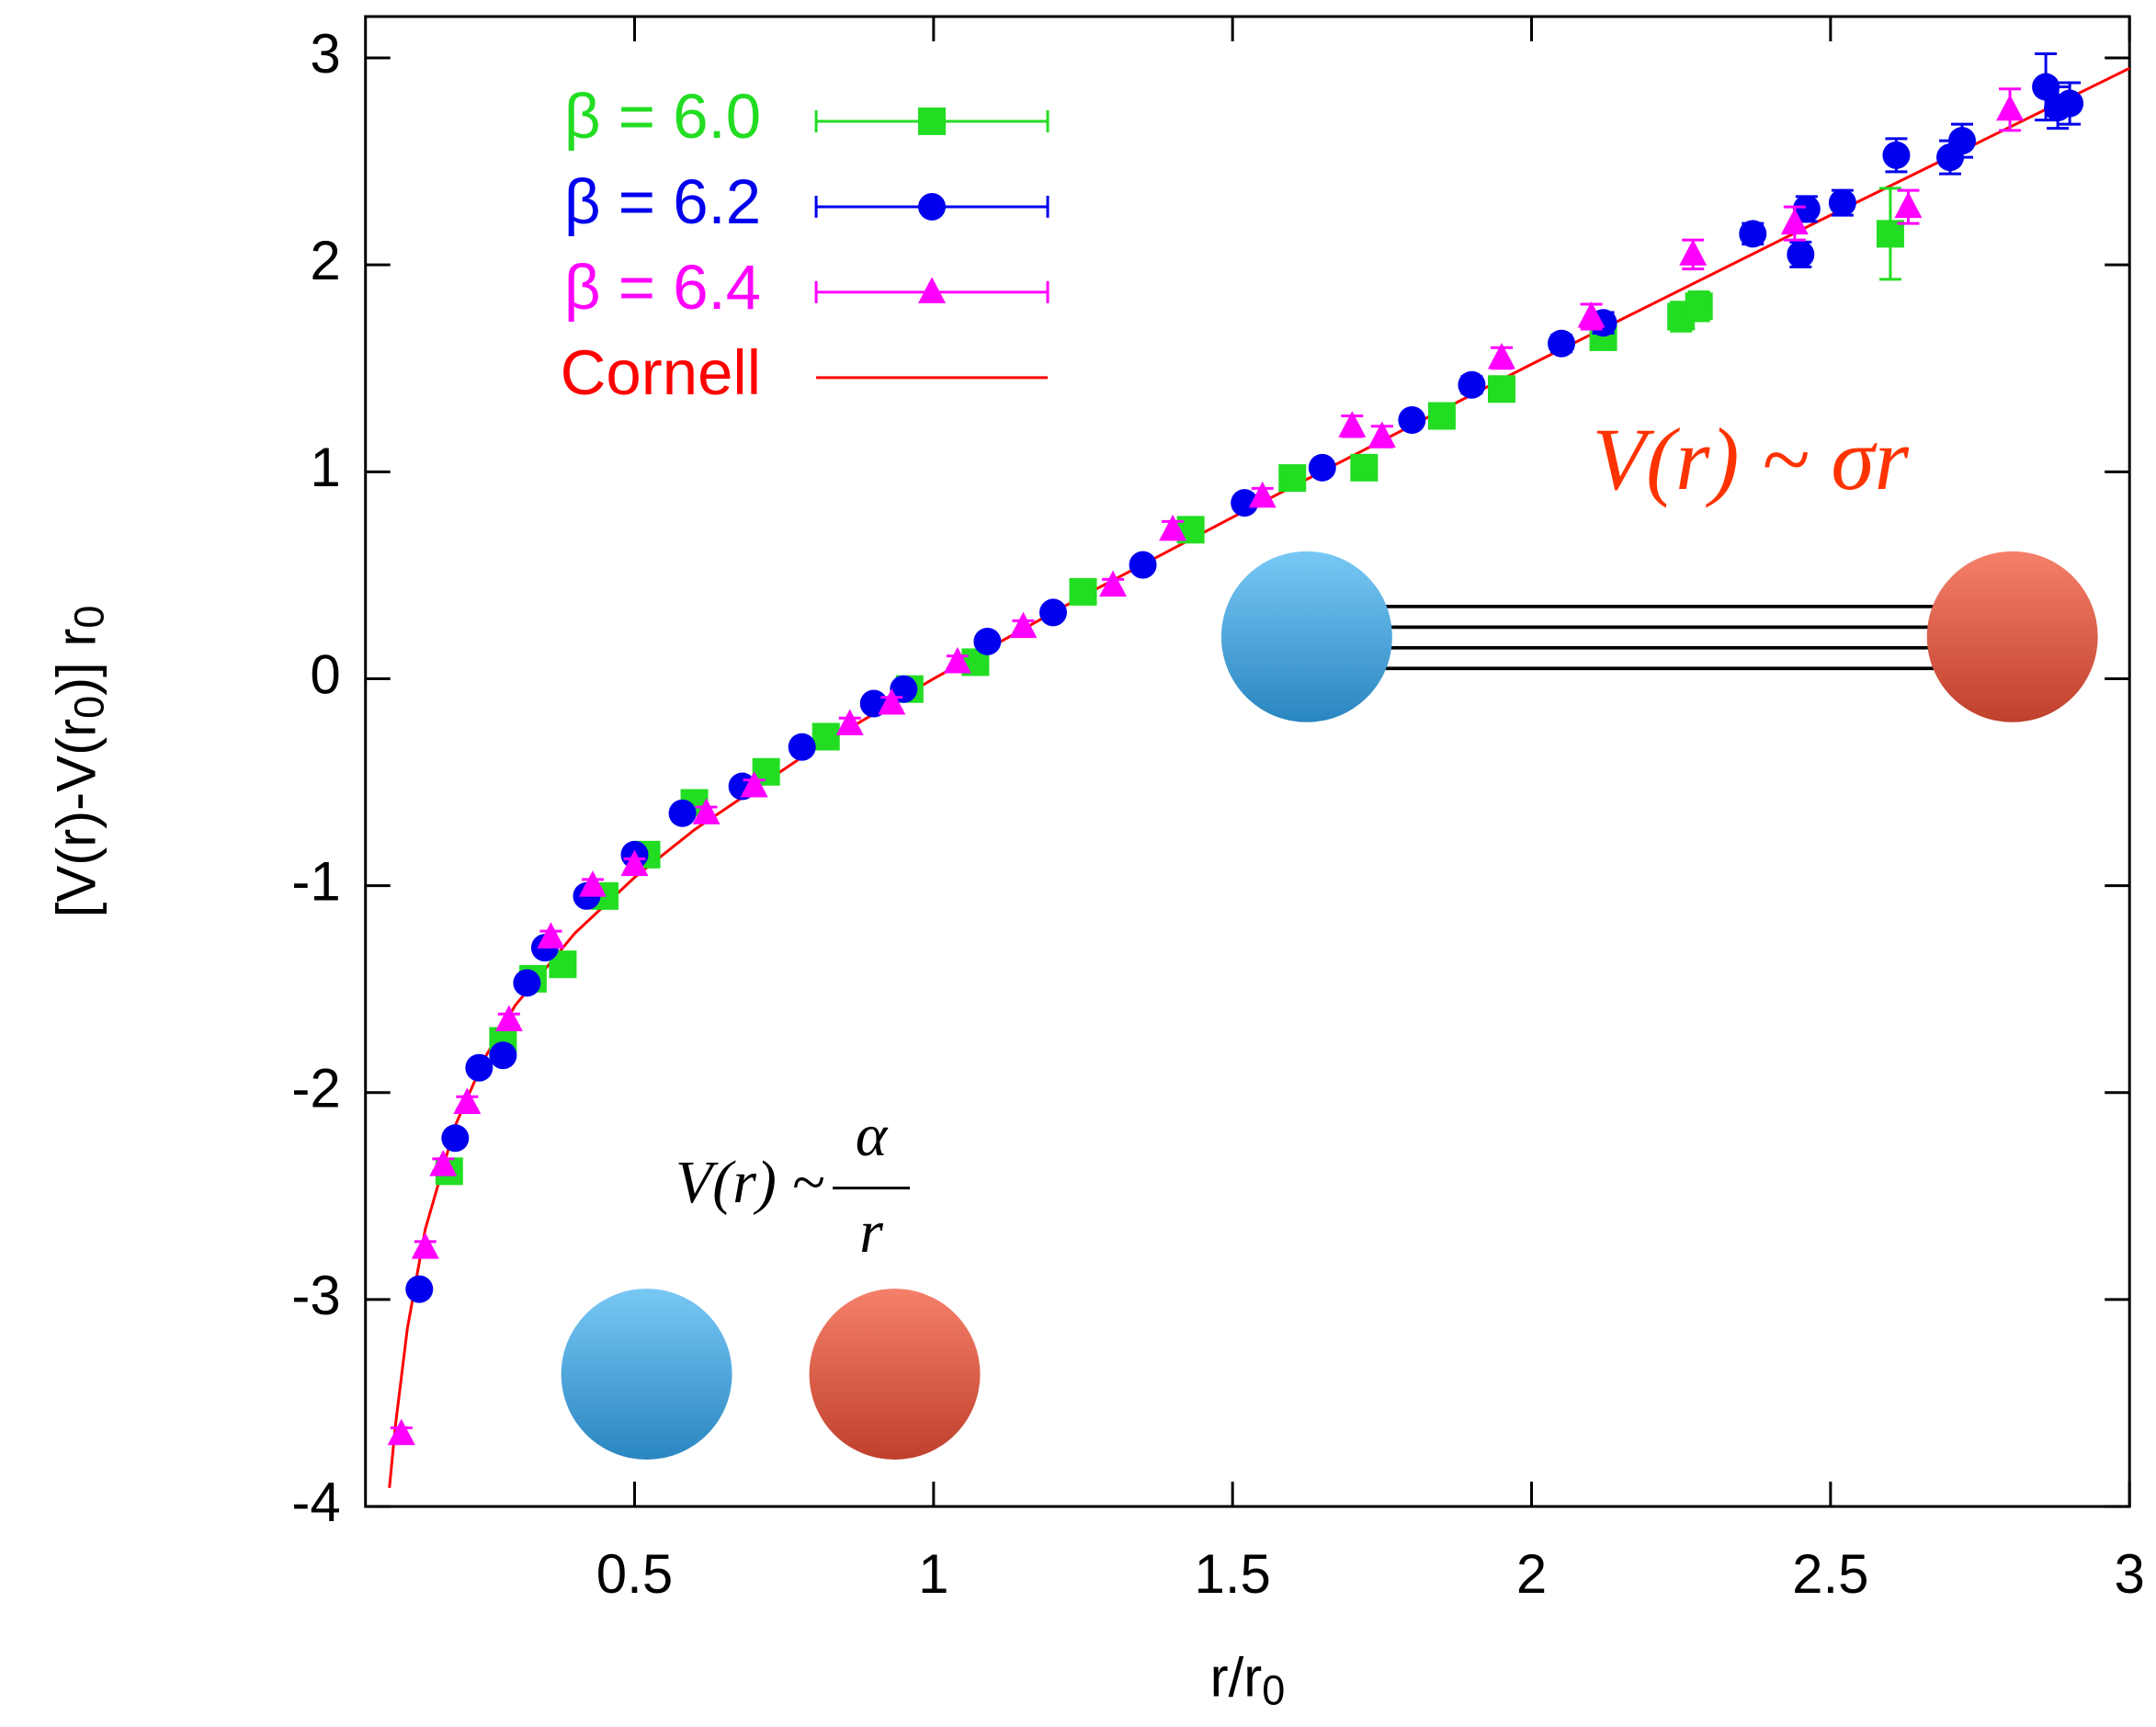  I want to click on x-tick-label: 0.5, so click(634, 1574).